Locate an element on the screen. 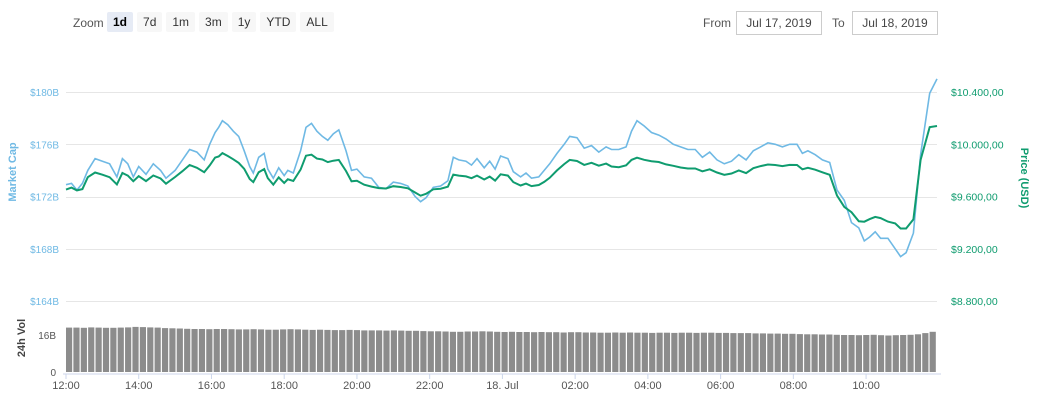 This screenshot has height=405, width=1043. zoom-button-ytd: YTD is located at coordinates (278, 22).